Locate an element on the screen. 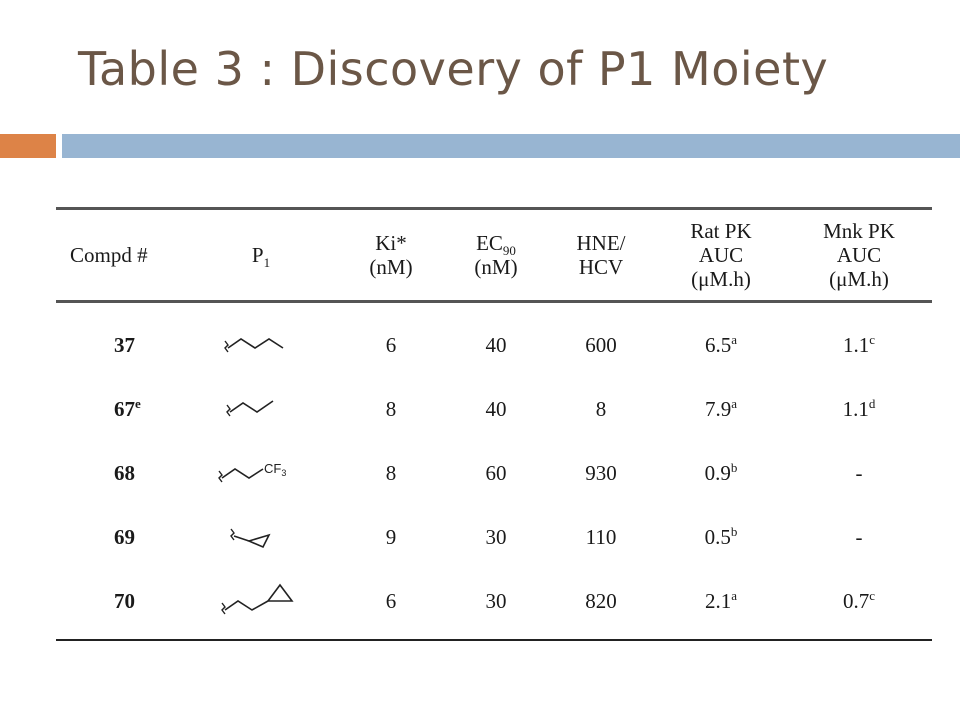 This screenshot has height=720, width=960. header-compd: Compd # is located at coordinates (121, 255).